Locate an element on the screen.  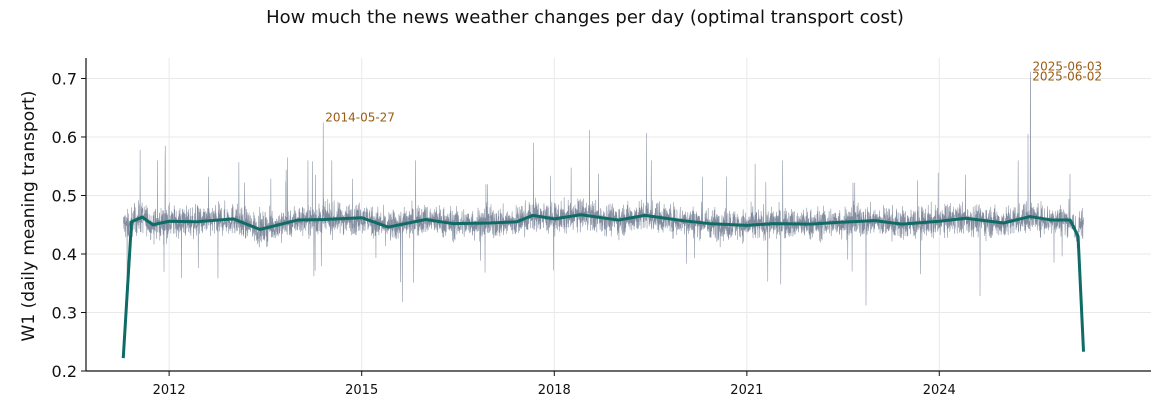
y-axis-label: W1 (daily meaning transport) is located at coordinates (29, 216).